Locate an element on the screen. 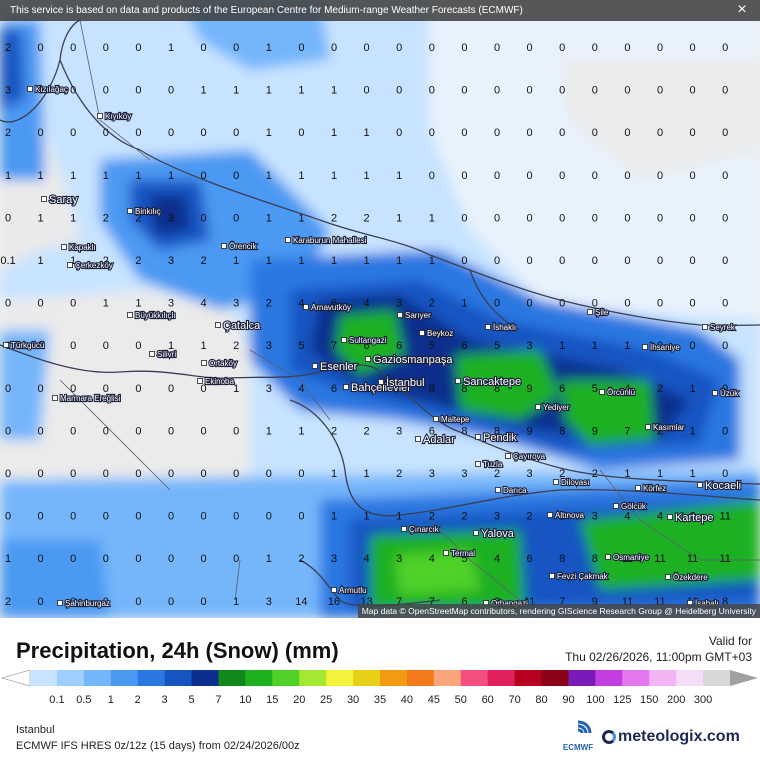 The height and width of the screenshot is (760, 760). city-marker: Çayırova is located at coordinates (526, 456).